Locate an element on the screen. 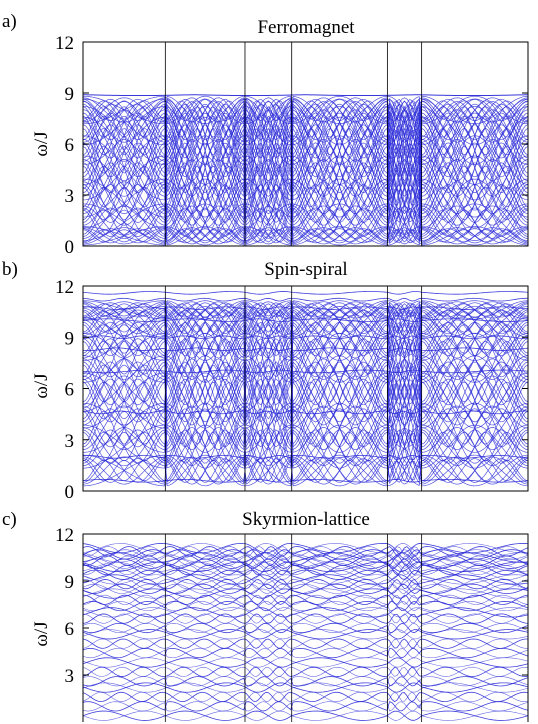  y-tick-label: 3 is located at coordinates (70, 441).